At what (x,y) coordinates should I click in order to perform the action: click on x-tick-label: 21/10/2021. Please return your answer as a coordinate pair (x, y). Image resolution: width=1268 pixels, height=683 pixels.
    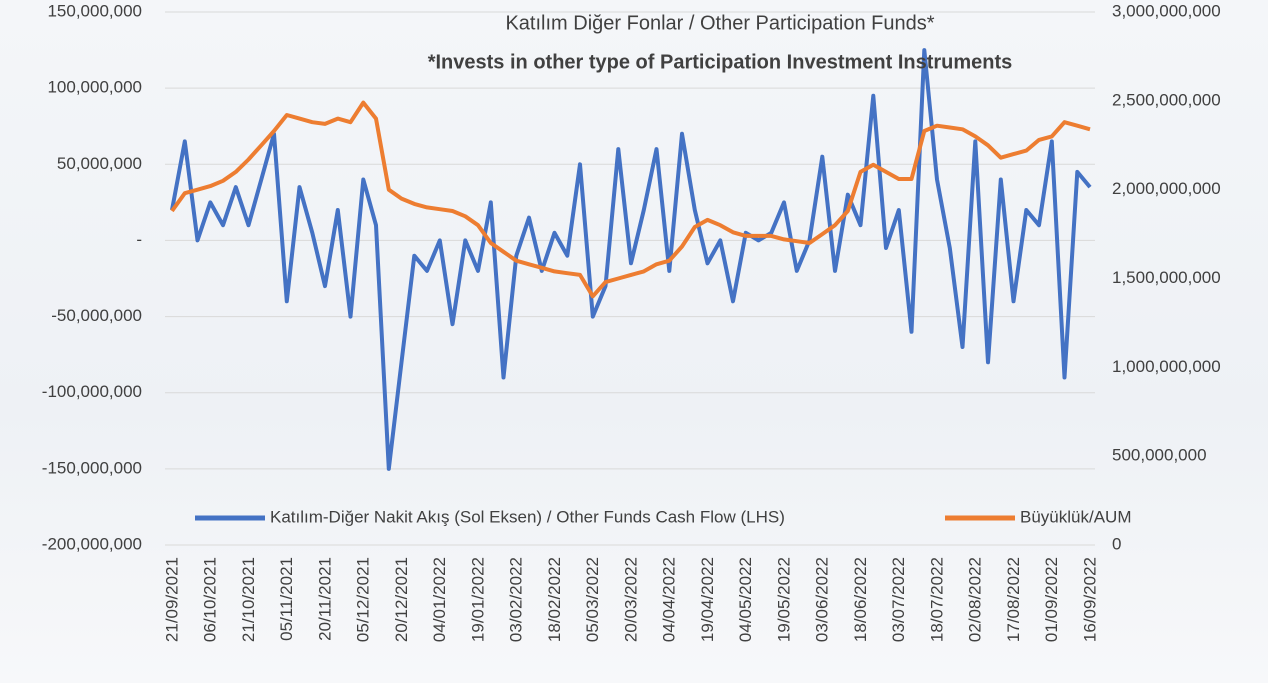
    Looking at the image, I should click on (248, 599).